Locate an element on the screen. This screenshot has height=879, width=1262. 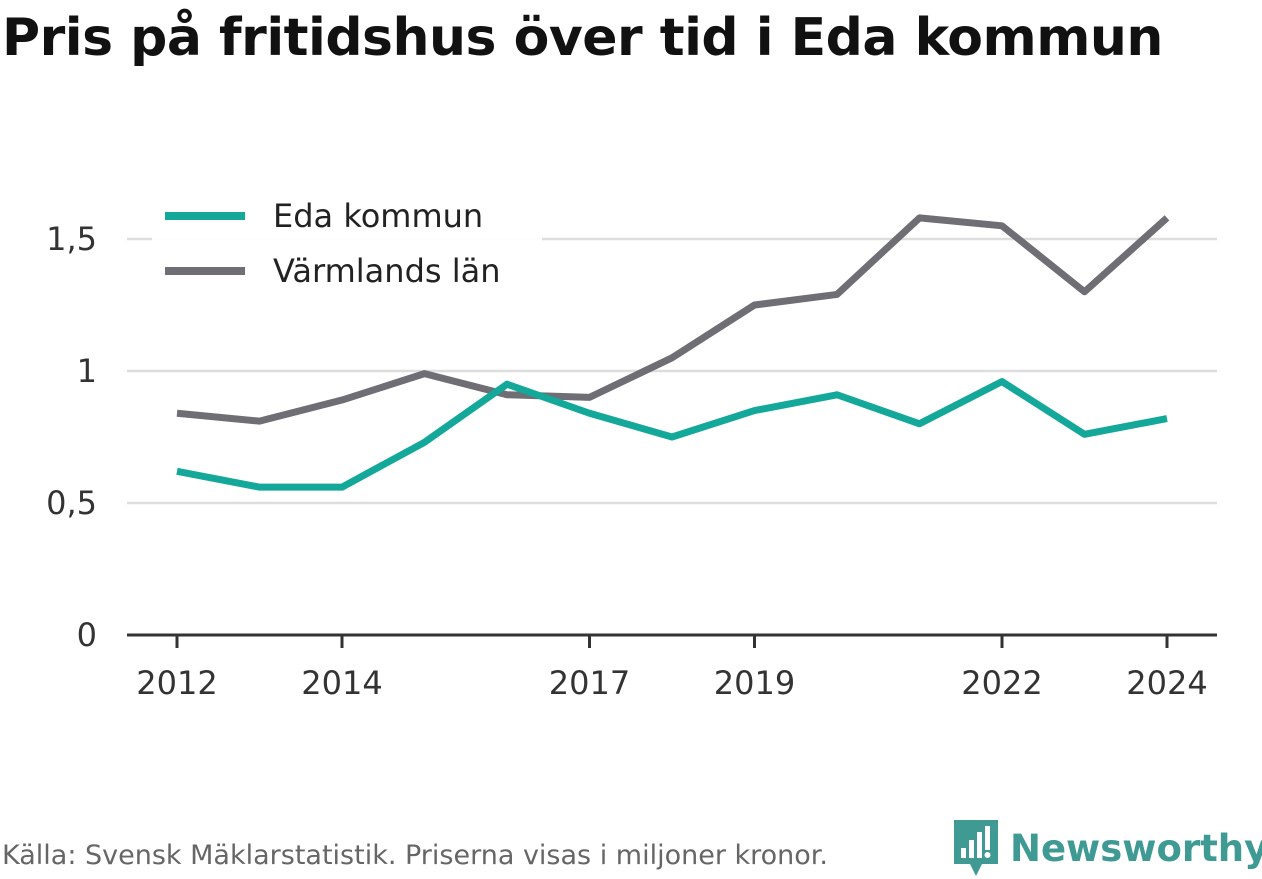
newsworthy-logo-icon is located at coordinates (976, 848).